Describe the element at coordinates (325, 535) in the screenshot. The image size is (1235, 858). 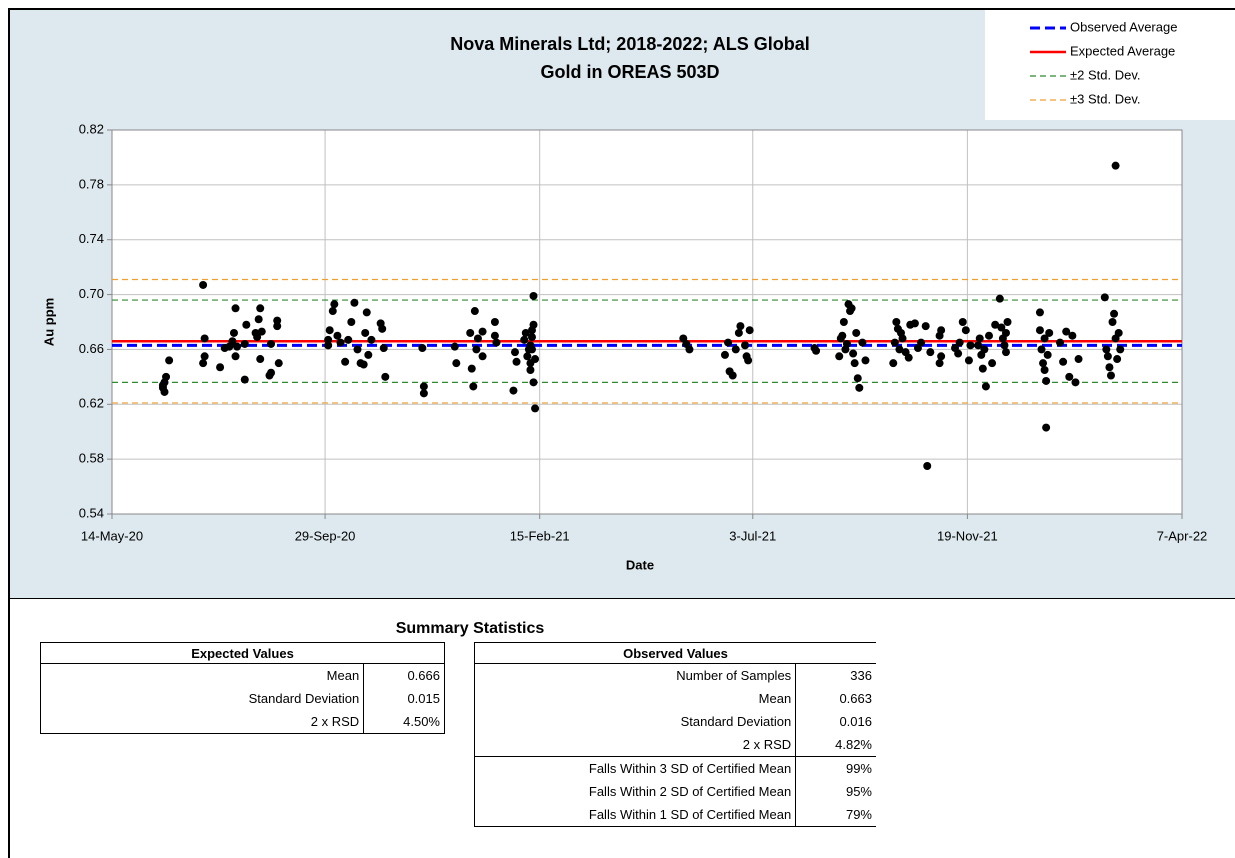
I see `x-tick-label: 29-Sep-20` at that location.